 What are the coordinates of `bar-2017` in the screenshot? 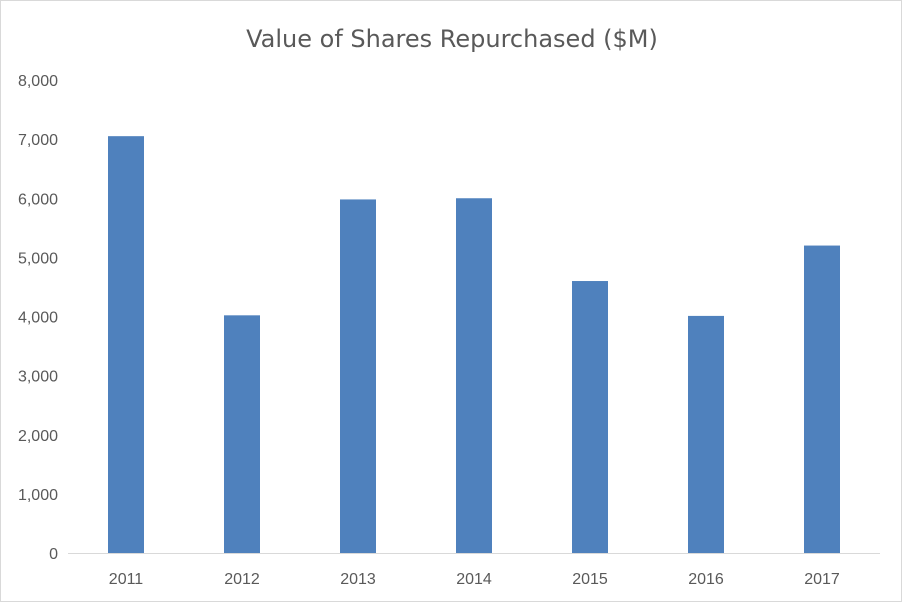 It's located at (822, 399).